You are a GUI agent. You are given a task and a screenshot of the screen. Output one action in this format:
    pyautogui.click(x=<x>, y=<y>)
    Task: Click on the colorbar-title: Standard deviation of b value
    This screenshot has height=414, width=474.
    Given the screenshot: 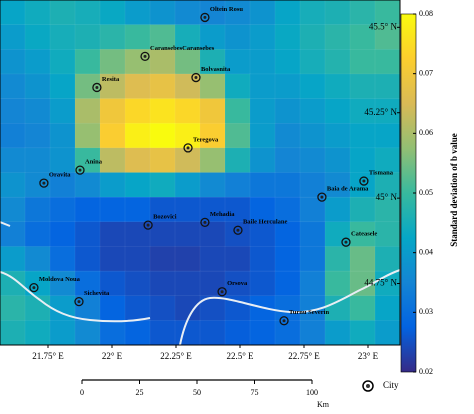 What is the action you would take?
    pyautogui.click(x=454, y=190)
    